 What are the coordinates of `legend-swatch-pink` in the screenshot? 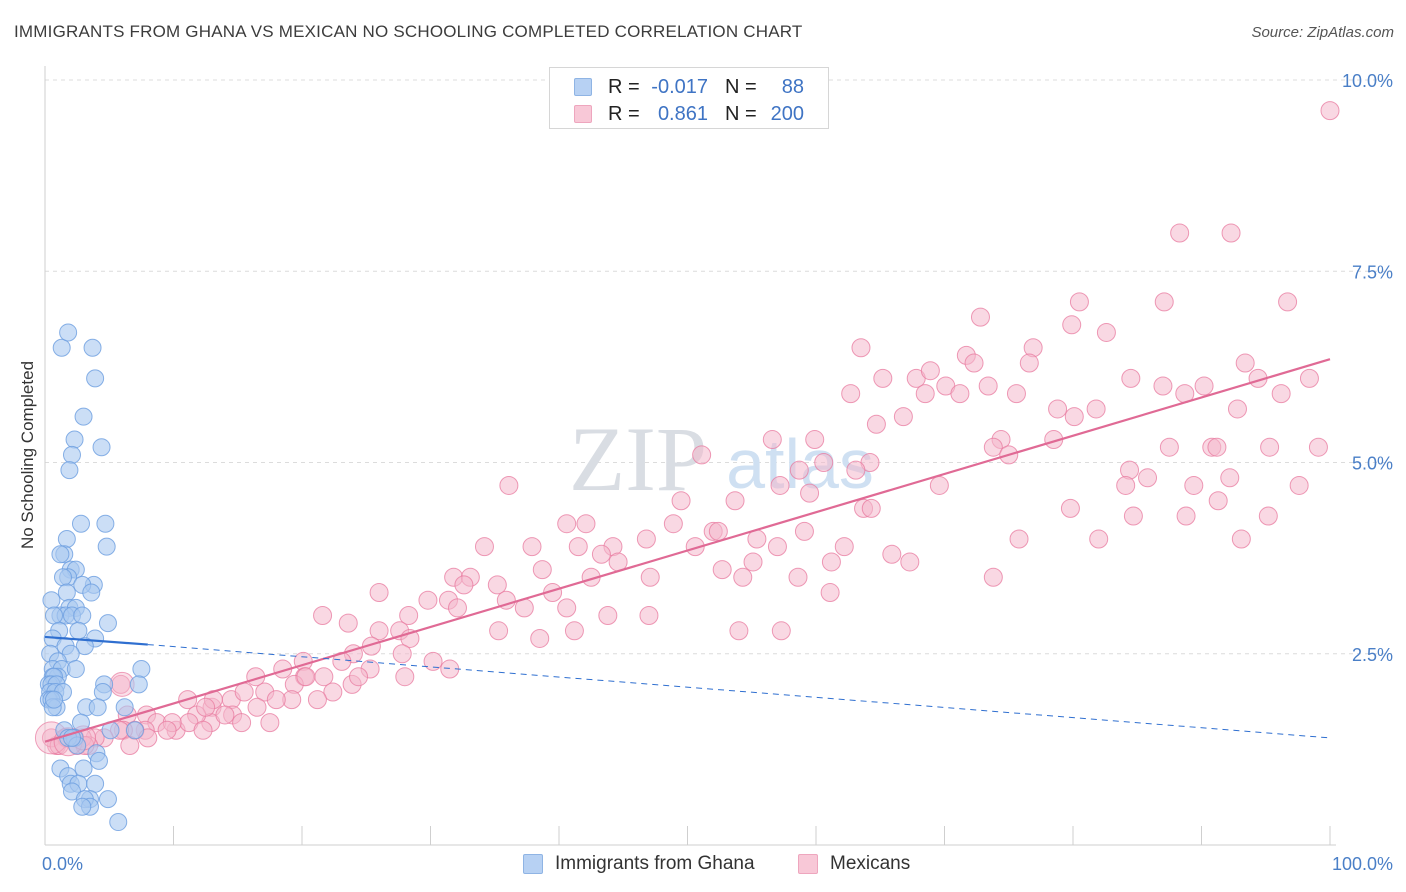 It's located at (583, 114).